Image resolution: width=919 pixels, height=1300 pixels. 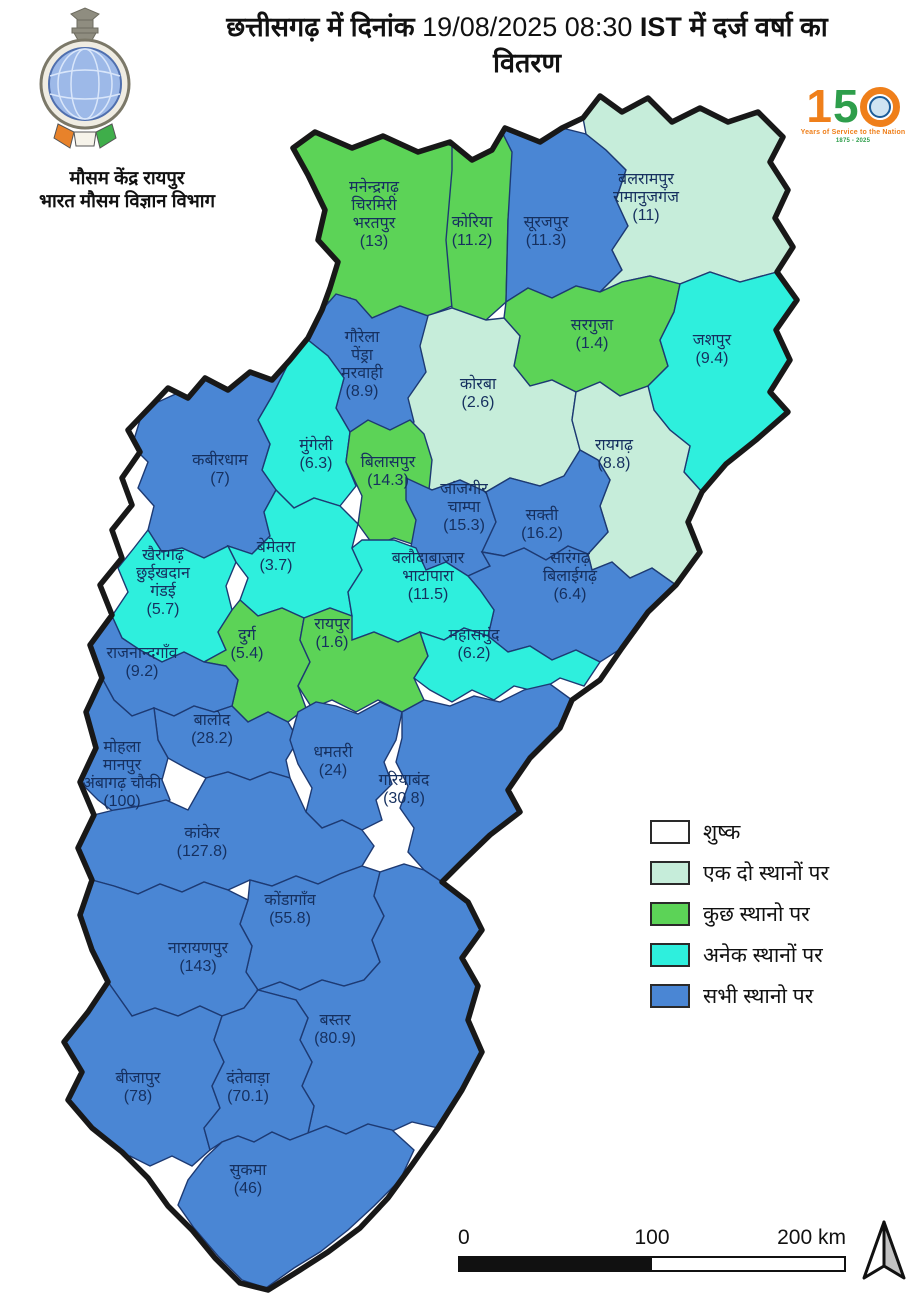 I want to click on org-line2: भारत मौसम विज्ञान विभाग, so click(x=127, y=201).